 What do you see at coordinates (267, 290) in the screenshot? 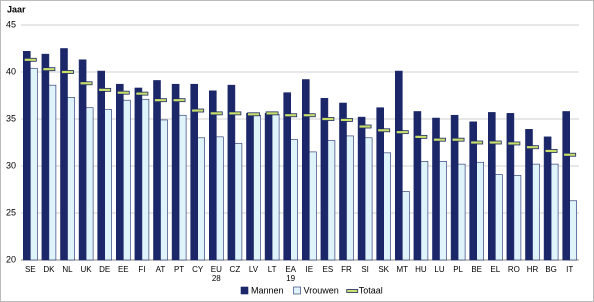
I see `legend-label: Mannen` at bounding box center [267, 290].